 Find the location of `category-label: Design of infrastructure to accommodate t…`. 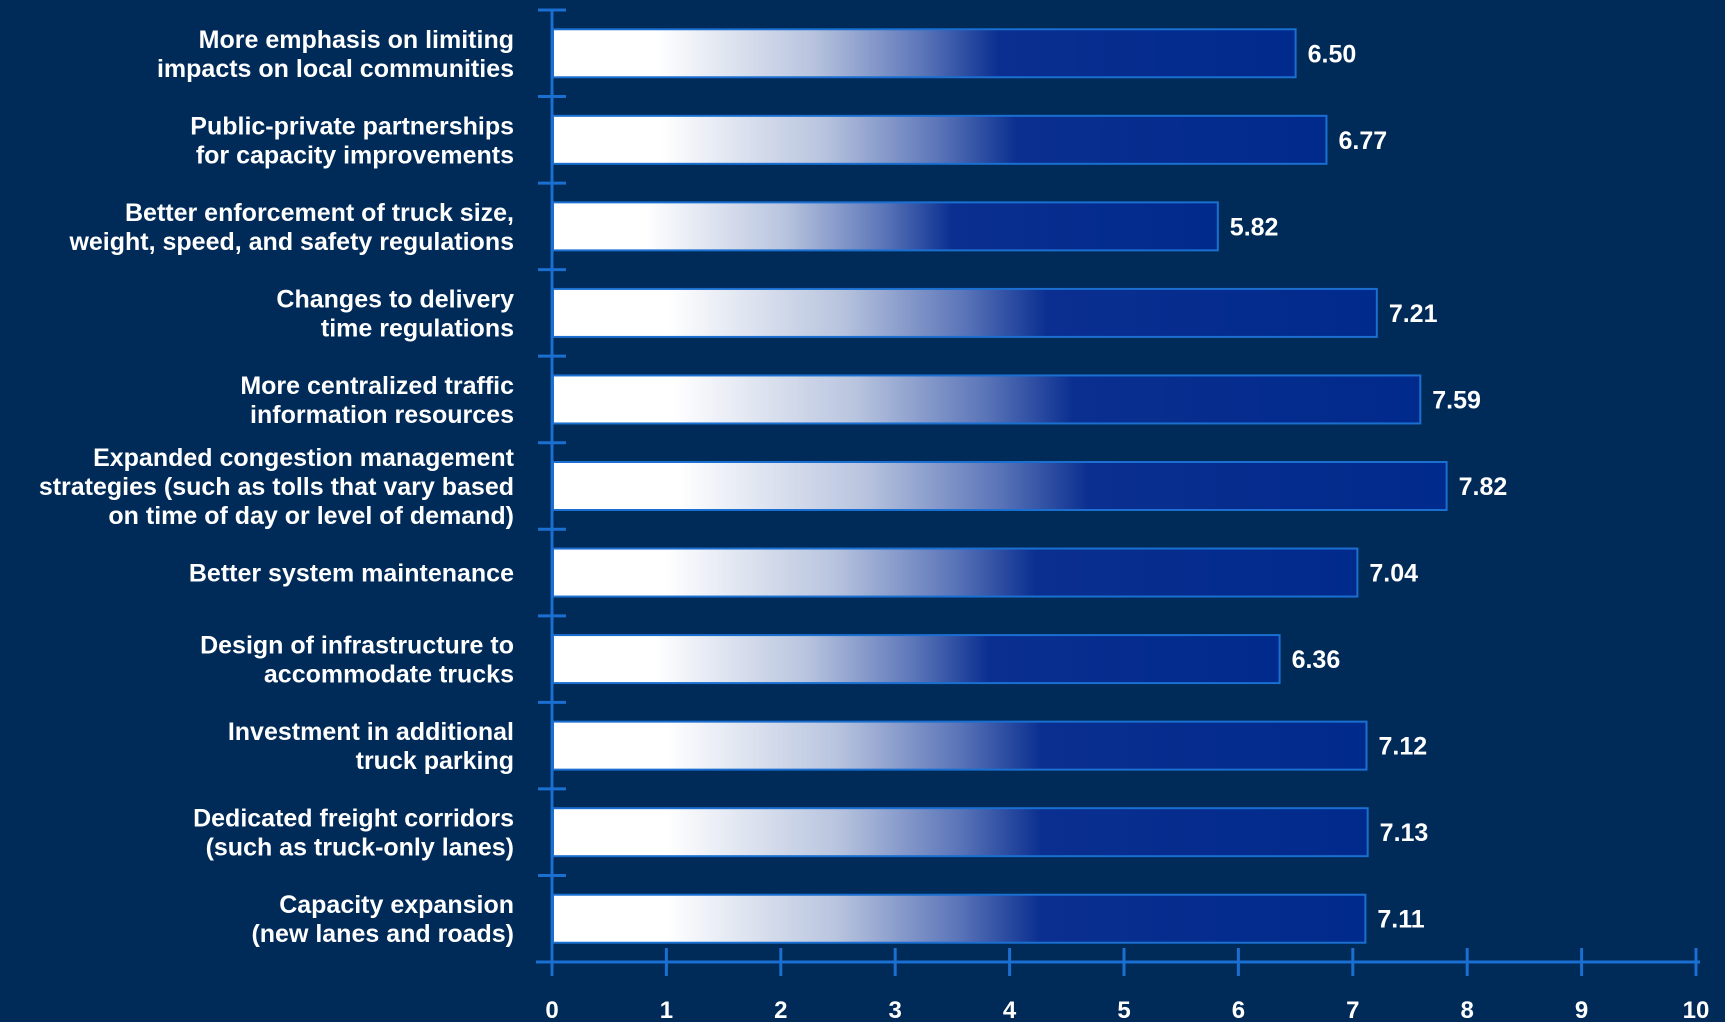

category-label: Design of infrastructure to accommodate t… is located at coordinates (357, 660).